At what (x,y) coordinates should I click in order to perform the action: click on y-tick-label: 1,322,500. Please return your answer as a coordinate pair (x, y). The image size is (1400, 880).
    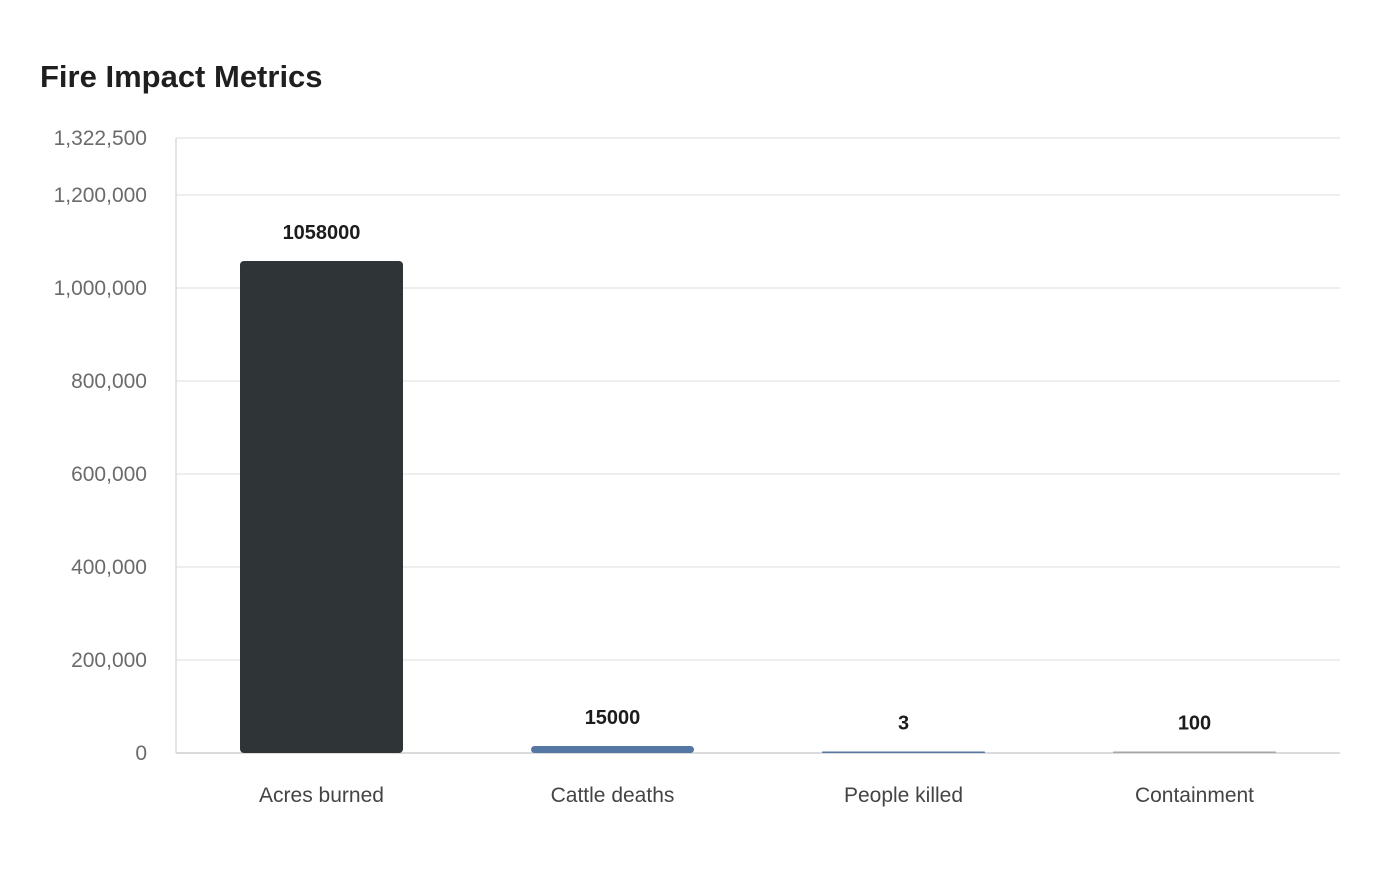
    Looking at the image, I should click on (100, 138).